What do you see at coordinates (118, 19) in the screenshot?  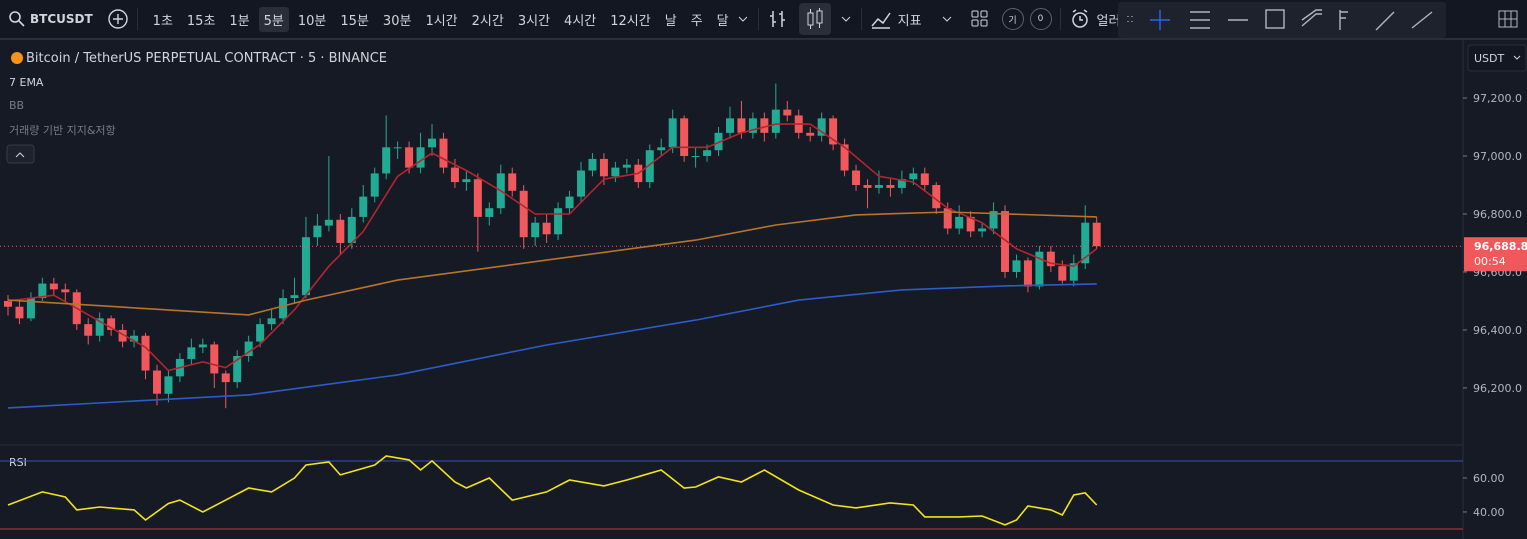 I see `add-symbol` at bounding box center [118, 19].